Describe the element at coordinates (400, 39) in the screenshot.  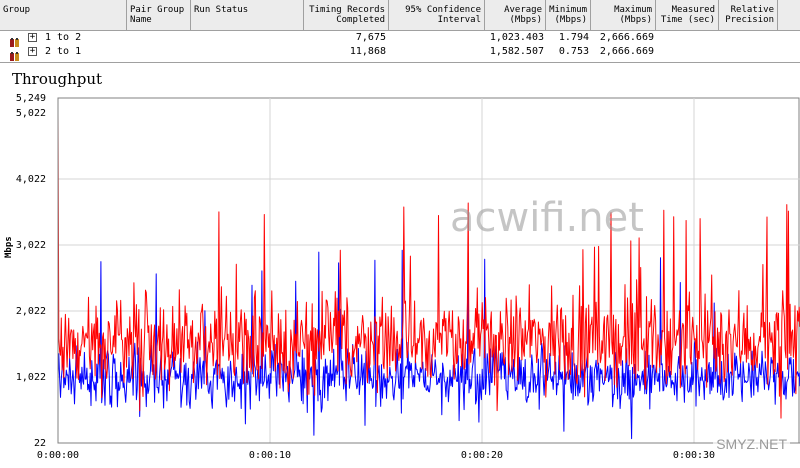
I see `table-row: + 1 to 2 7,675 1,023.403 1.794 2,666.669` at that location.